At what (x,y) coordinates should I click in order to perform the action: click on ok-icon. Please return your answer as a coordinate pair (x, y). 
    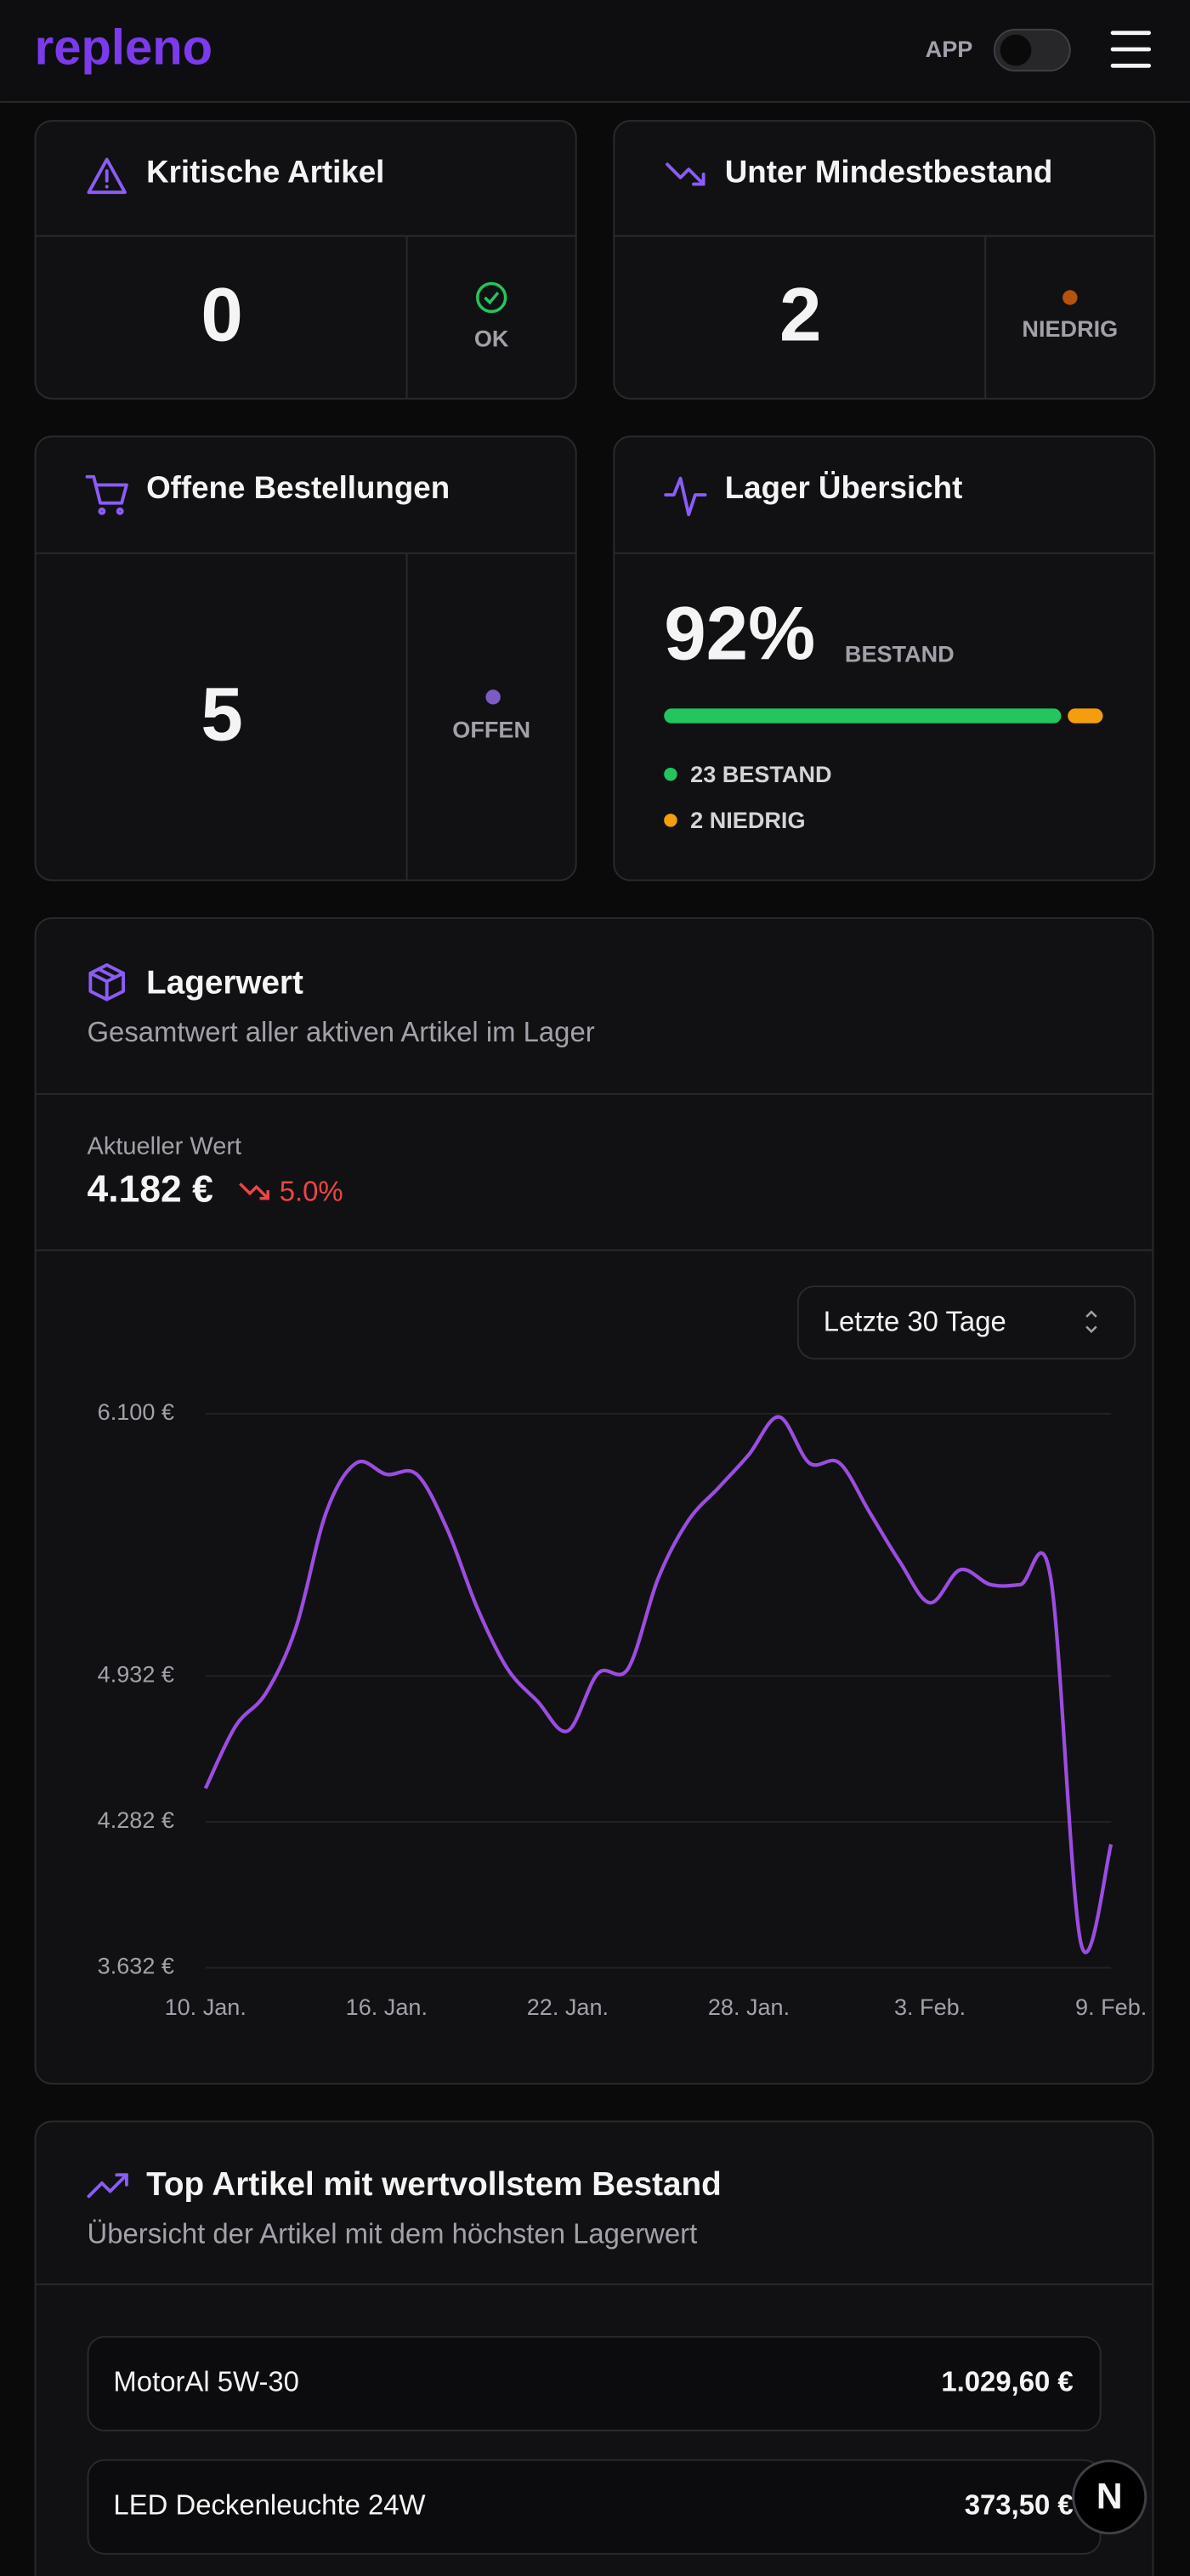
    Looking at the image, I should click on (491, 297).